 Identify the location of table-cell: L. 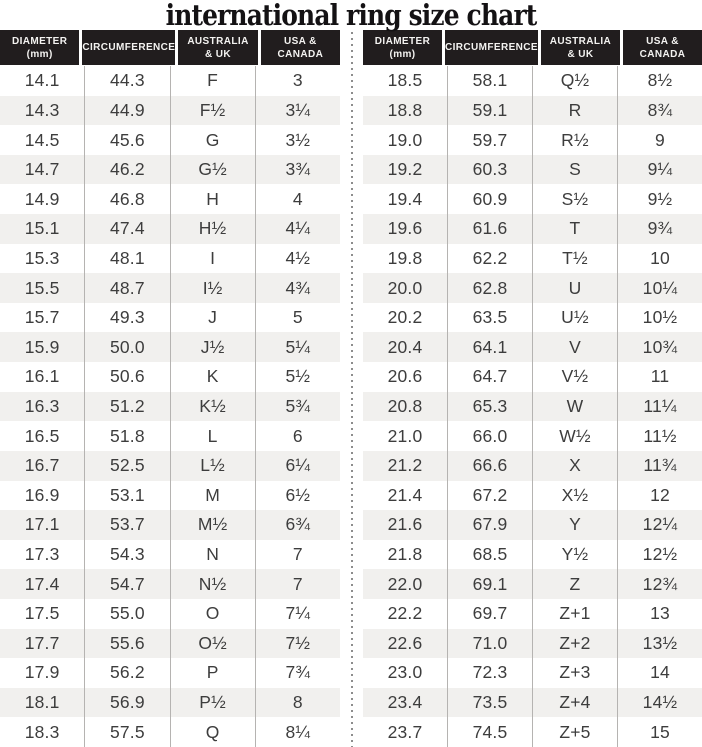
(212, 436).